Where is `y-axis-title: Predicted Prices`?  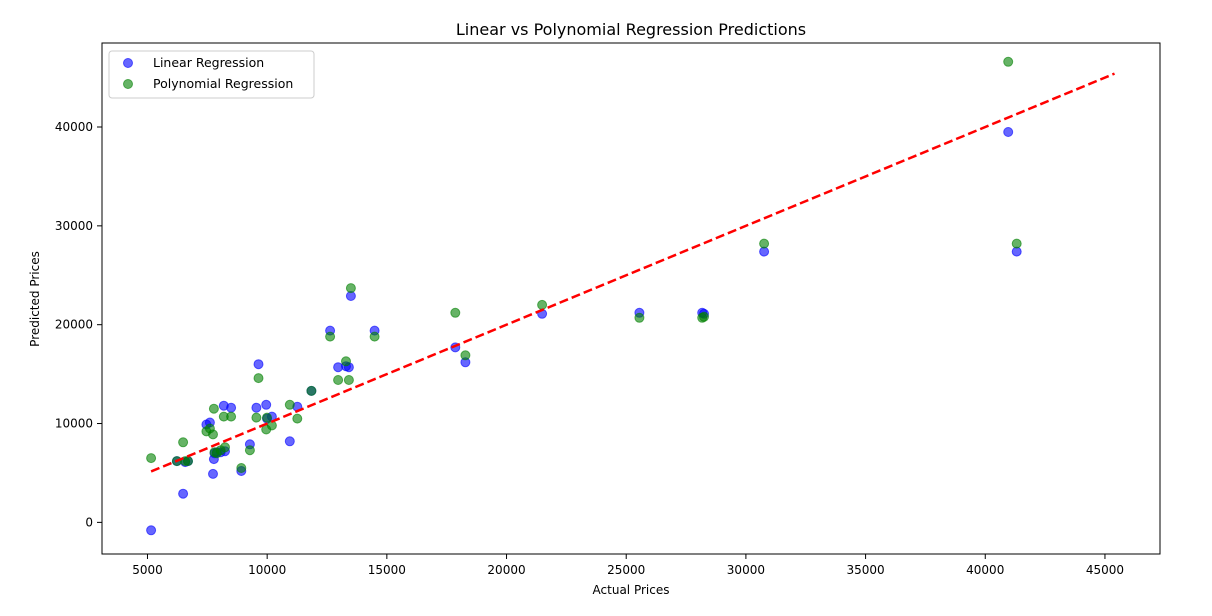
y-axis-title: Predicted Prices is located at coordinates (35, 299).